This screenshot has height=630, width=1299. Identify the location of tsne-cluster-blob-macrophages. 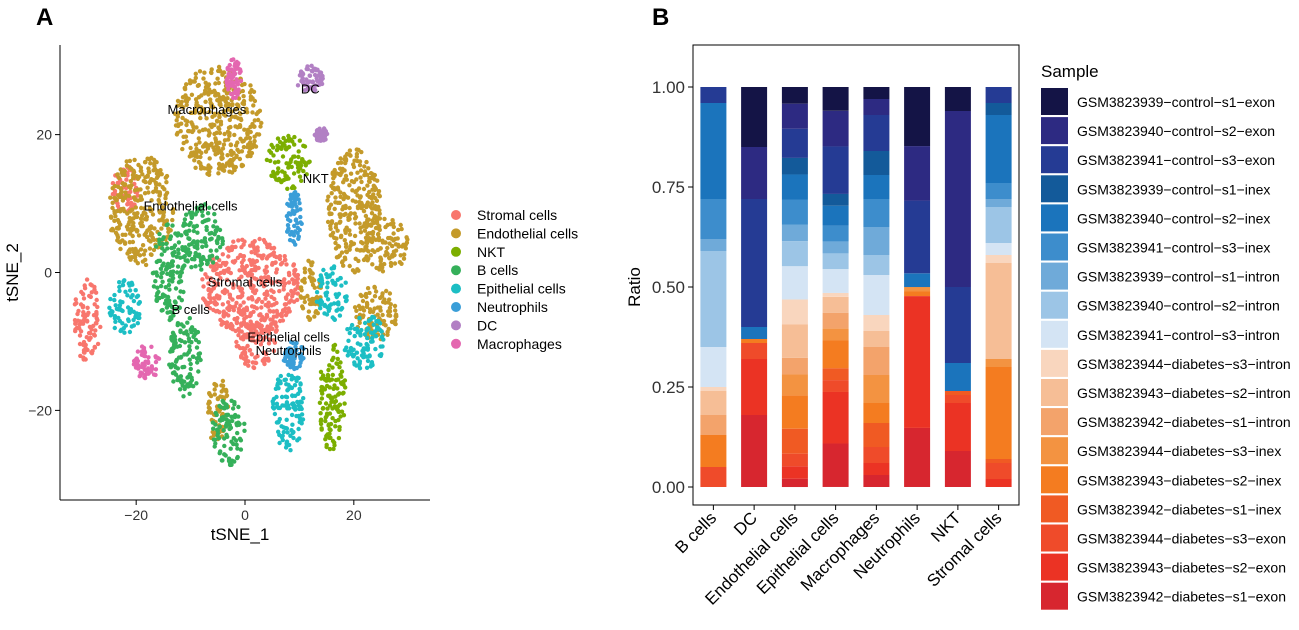
(146, 362).